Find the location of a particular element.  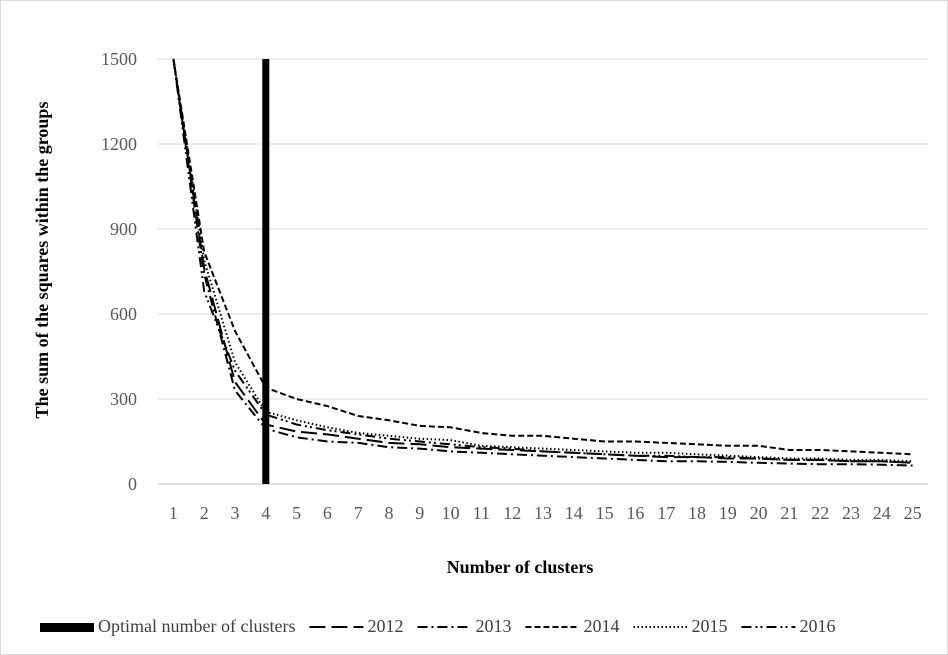

y-axis-title: The sum of the squares within the groups is located at coordinates (42, 260).